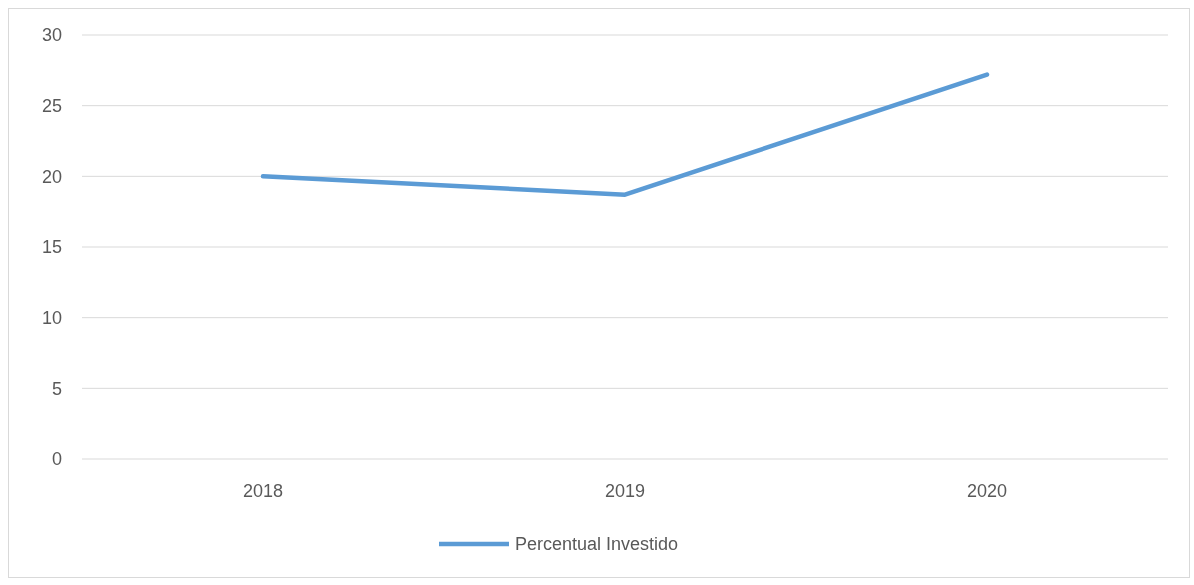 The image size is (1194, 585). What do you see at coordinates (51, 35) in the screenshot?
I see `y-tick-label: 30` at bounding box center [51, 35].